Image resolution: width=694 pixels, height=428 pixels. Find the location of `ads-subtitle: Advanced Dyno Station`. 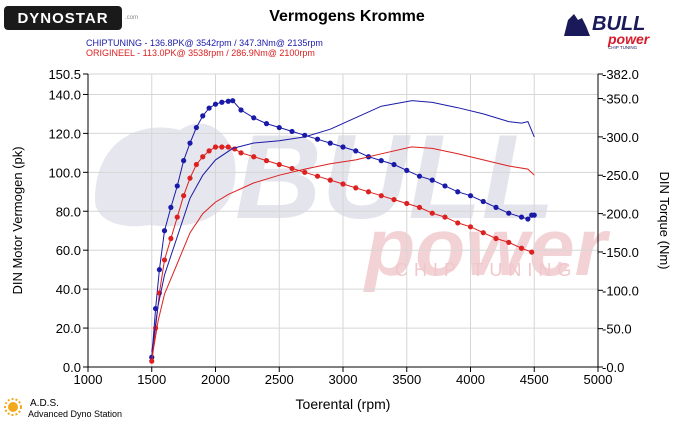

ads-subtitle: Advanced Dyno Station is located at coordinates (75, 414).